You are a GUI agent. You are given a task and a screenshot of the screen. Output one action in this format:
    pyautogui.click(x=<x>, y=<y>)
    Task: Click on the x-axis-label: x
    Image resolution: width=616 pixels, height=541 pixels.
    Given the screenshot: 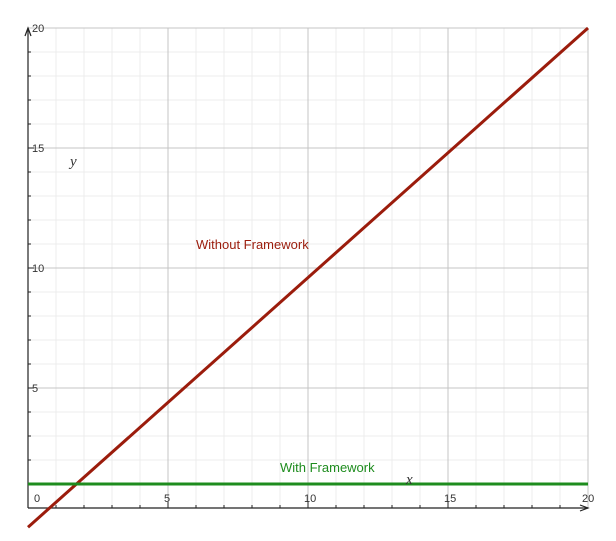 What is the action you would take?
    pyautogui.click(x=409, y=480)
    